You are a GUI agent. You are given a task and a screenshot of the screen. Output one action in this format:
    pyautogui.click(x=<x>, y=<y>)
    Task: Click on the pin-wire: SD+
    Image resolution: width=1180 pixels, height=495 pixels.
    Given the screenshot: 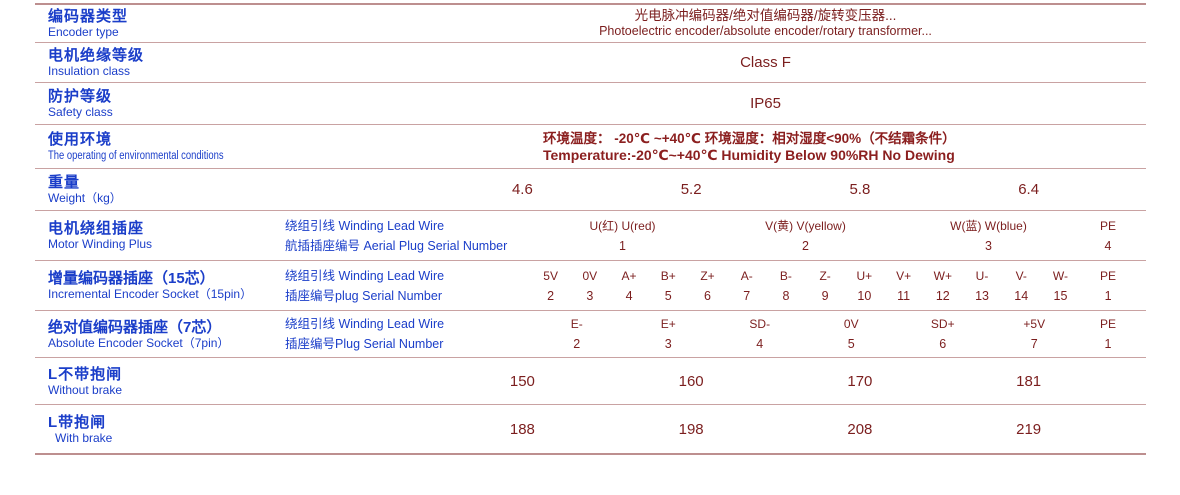 What is the action you would take?
    pyautogui.click(x=942, y=324)
    